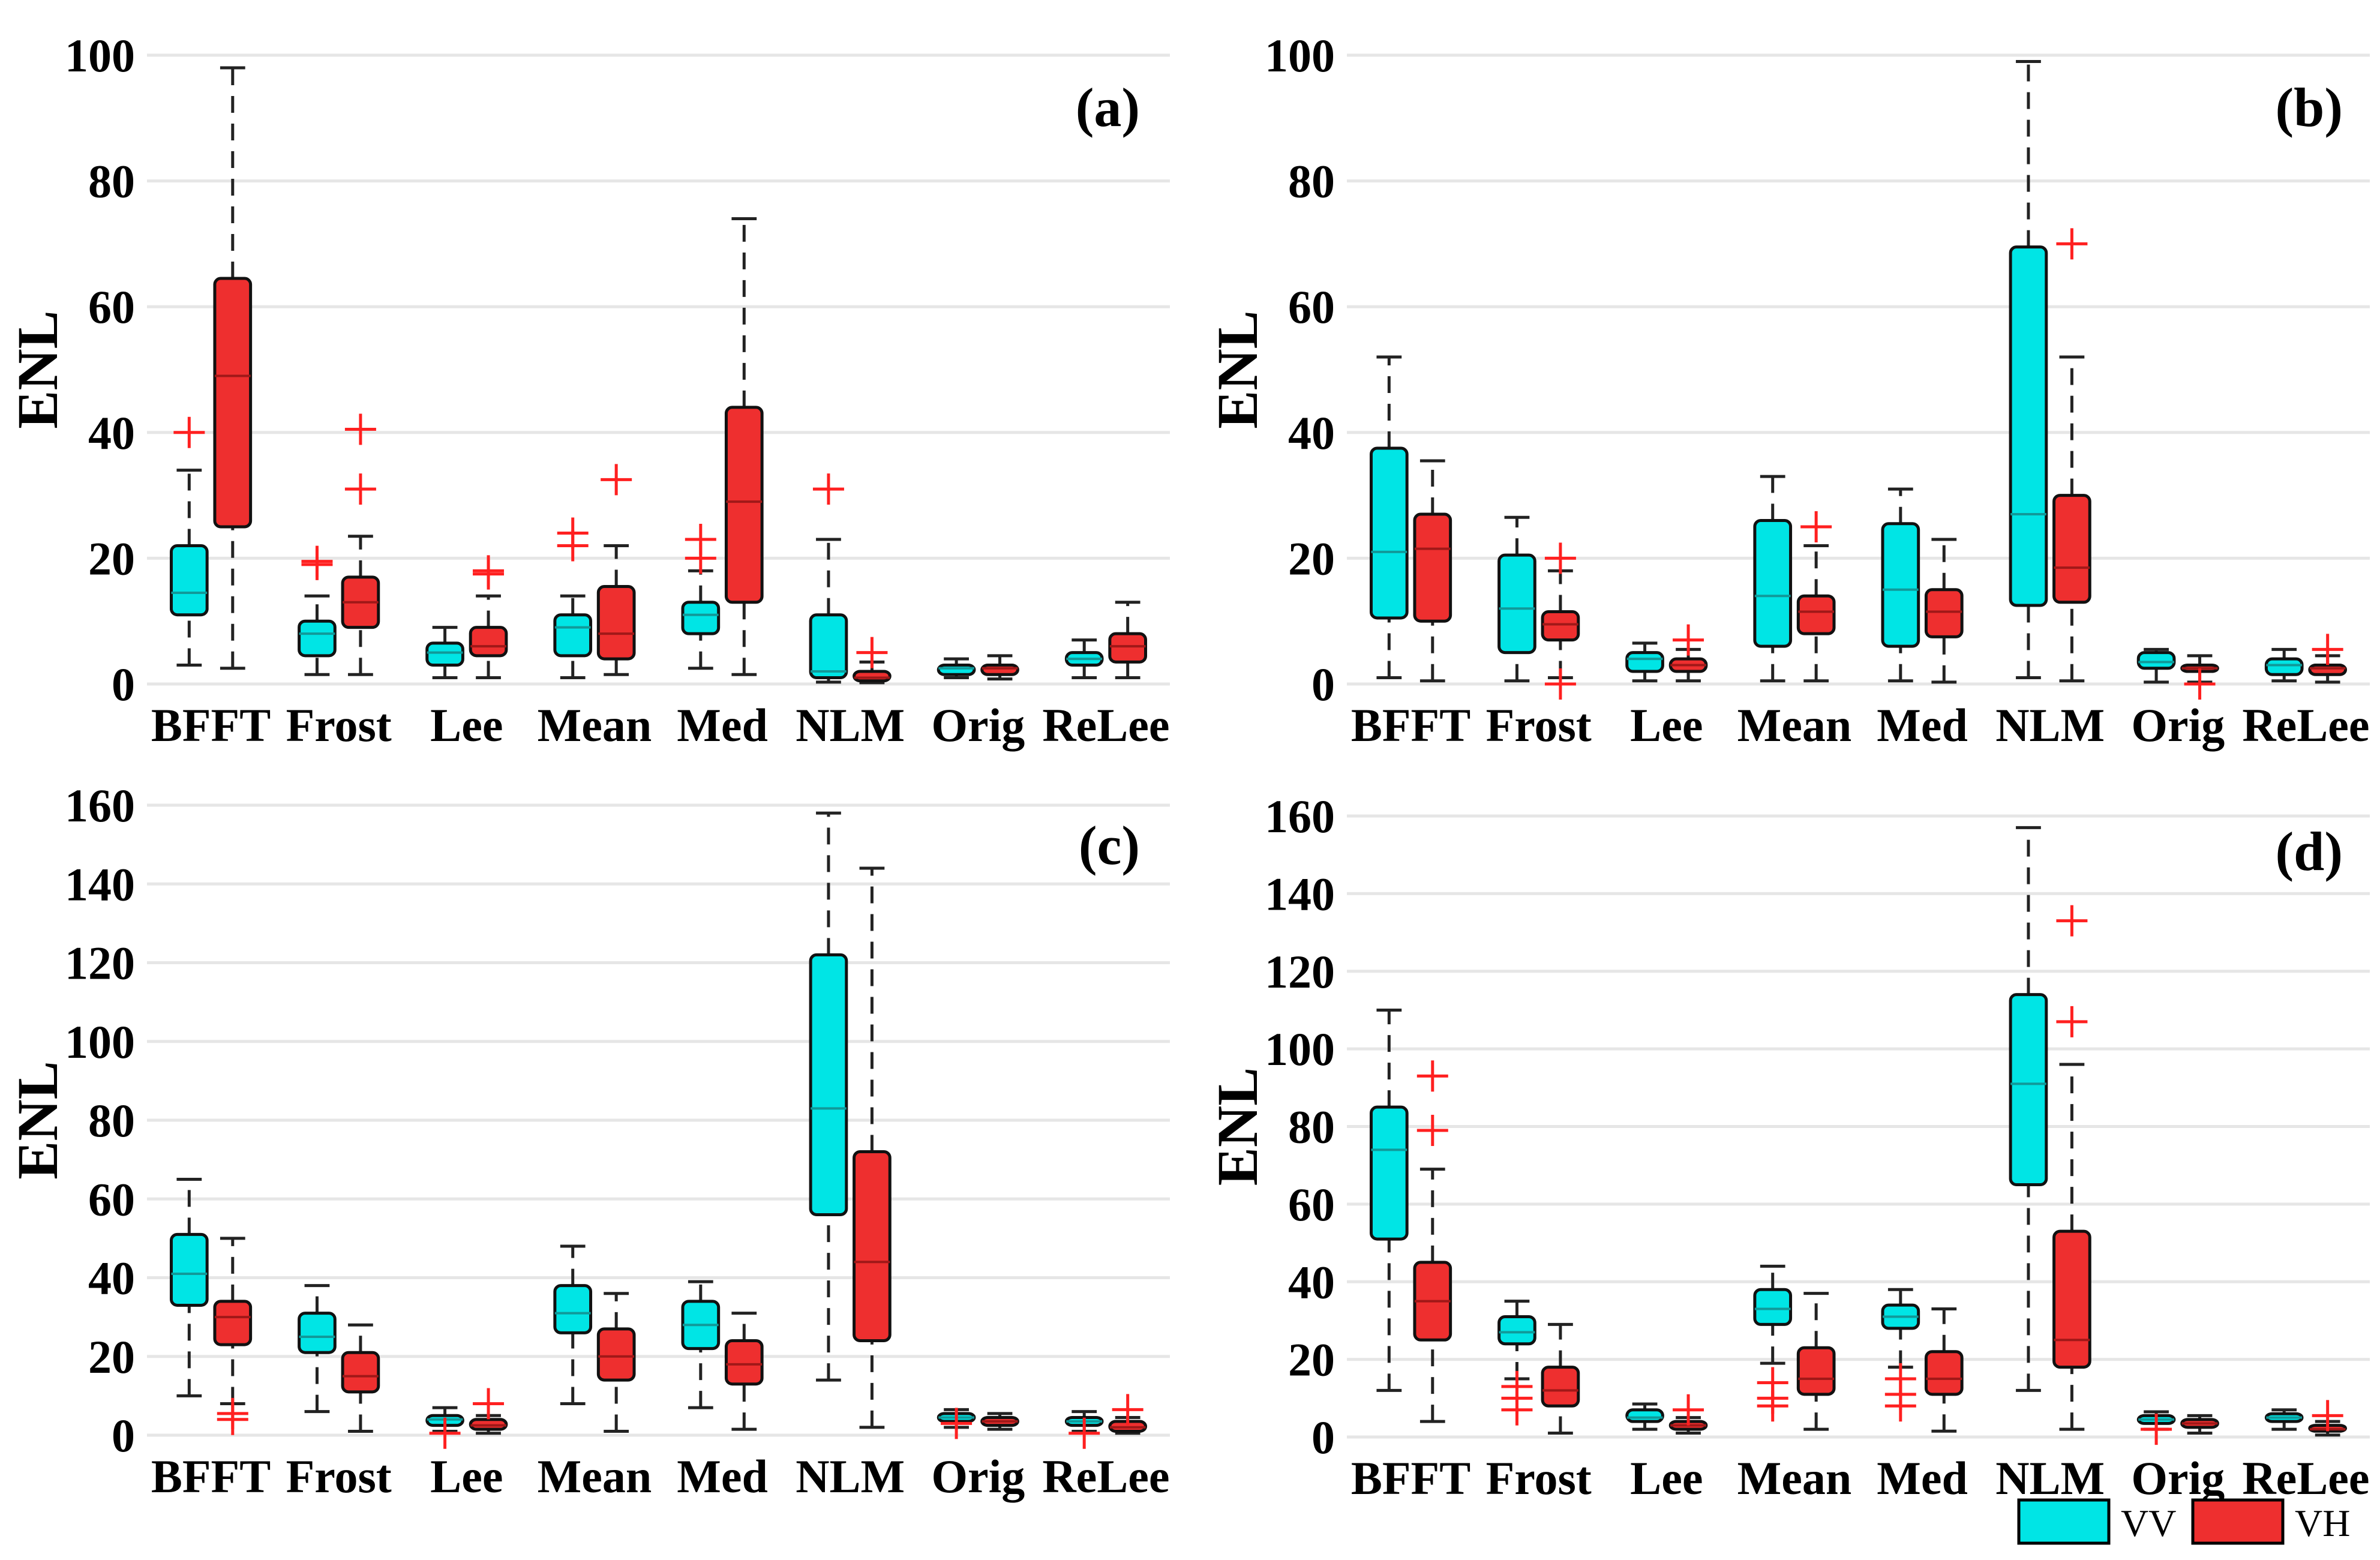 The height and width of the screenshot is (1560, 2380). I want to click on y-tick-label: 80, so click(112, 1120).